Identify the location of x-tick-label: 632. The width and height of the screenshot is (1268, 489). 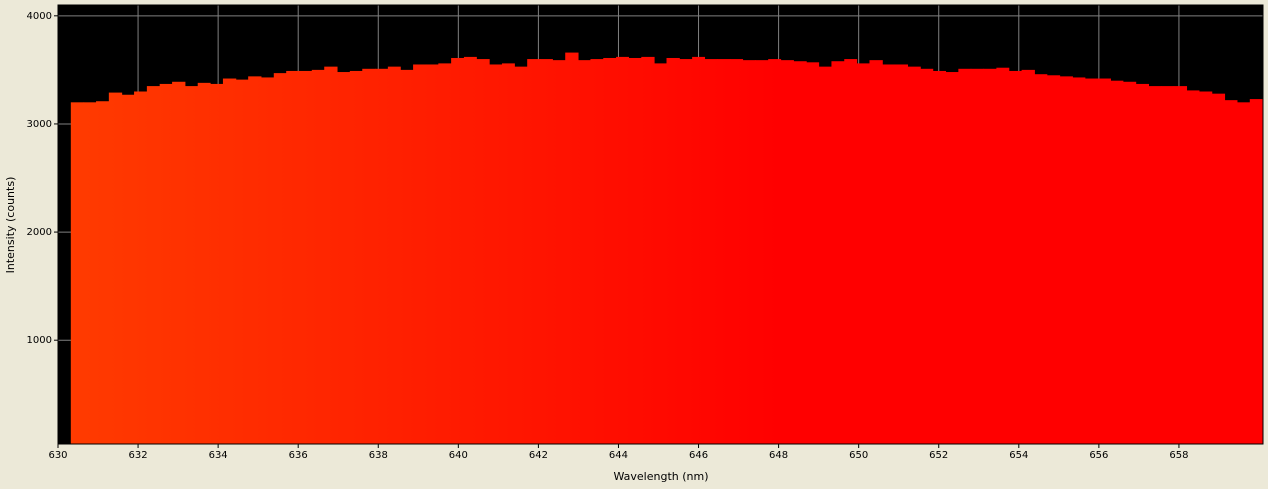
(138, 455).